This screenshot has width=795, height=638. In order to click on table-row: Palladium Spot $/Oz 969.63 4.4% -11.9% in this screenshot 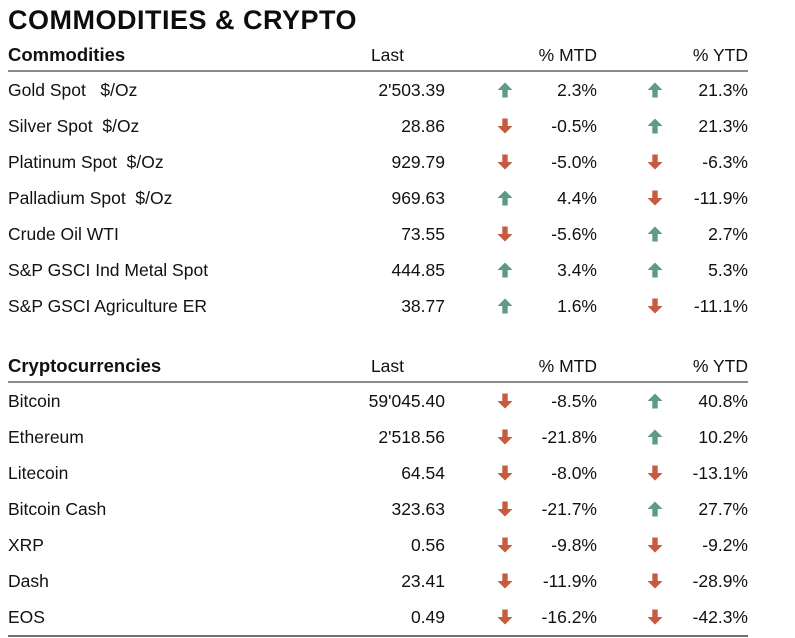, I will do `click(378, 198)`.